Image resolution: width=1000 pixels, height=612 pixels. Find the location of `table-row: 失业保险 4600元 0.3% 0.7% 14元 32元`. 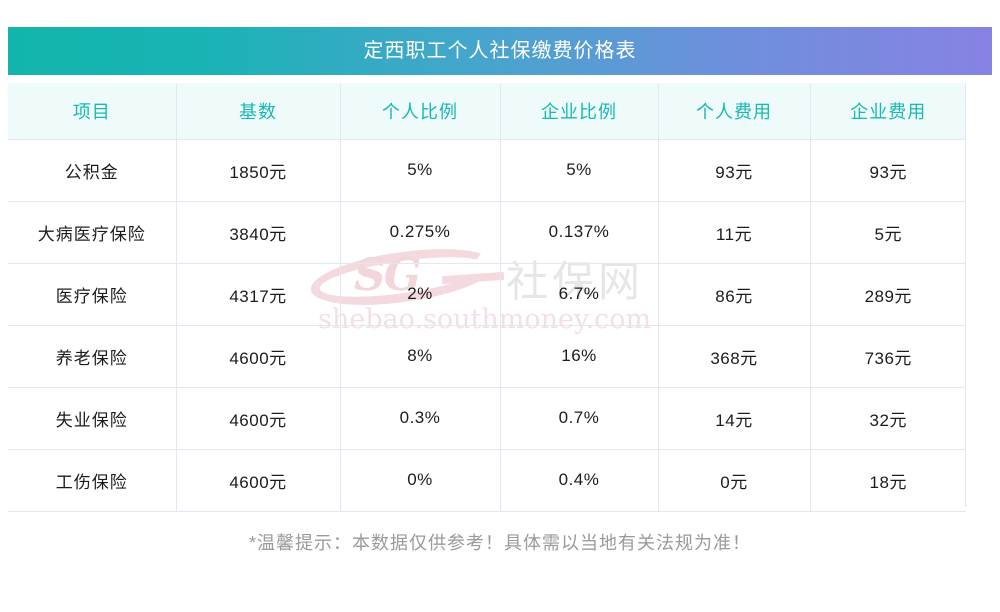

table-row: 失业保险 4600元 0.3% 0.7% 14元 32元 is located at coordinates (487, 418).